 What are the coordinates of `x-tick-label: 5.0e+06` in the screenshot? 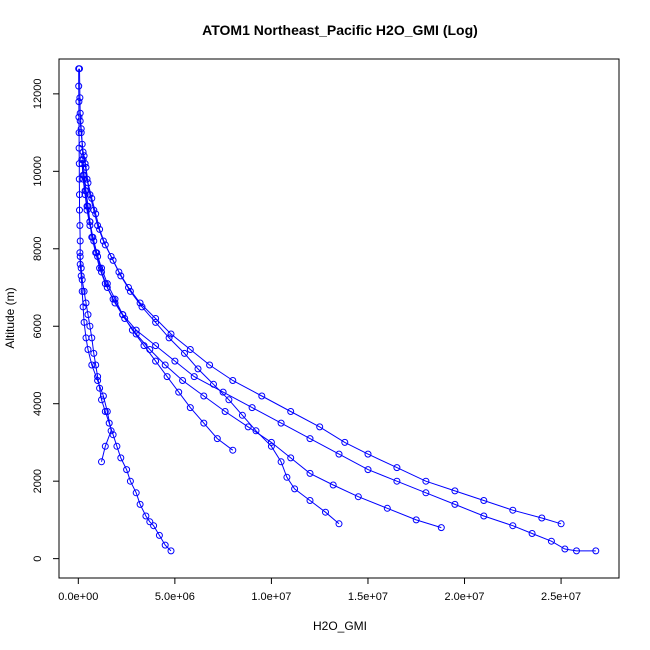 It's located at (175, 597).